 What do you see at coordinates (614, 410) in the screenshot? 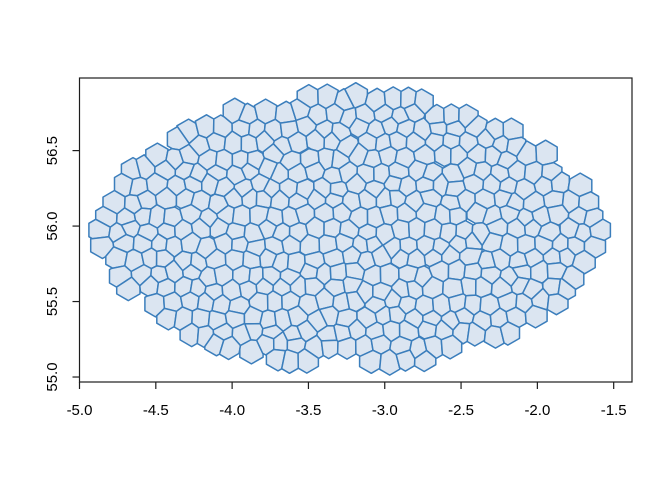
I see `x-tick-label: -1.5` at bounding box center [614, 410].